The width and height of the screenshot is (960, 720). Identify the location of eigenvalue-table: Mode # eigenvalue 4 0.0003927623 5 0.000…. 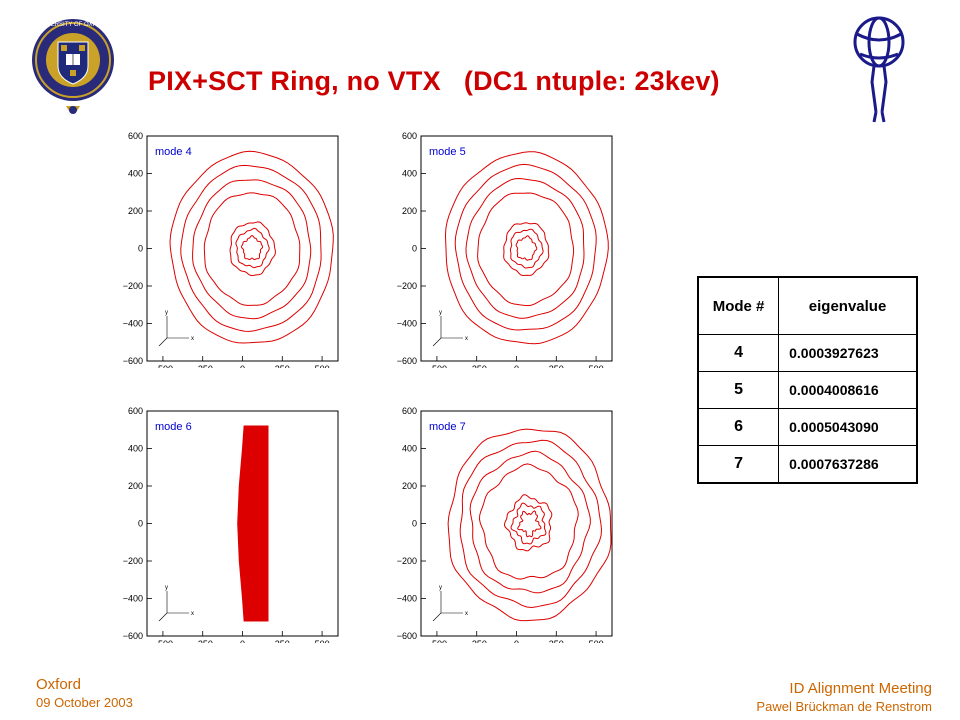
(807, 380).